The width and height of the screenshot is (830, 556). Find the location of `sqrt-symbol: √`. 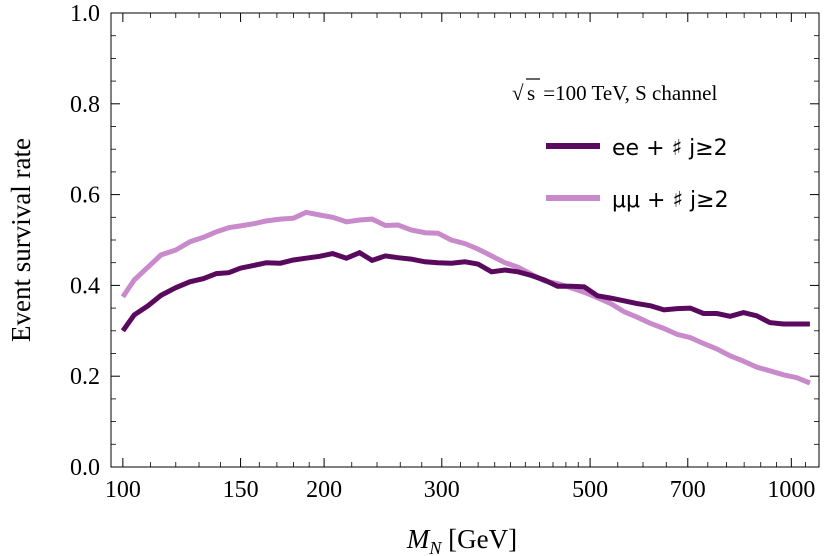

sqrt-symbol: √ is located at coordinates (518, 93).